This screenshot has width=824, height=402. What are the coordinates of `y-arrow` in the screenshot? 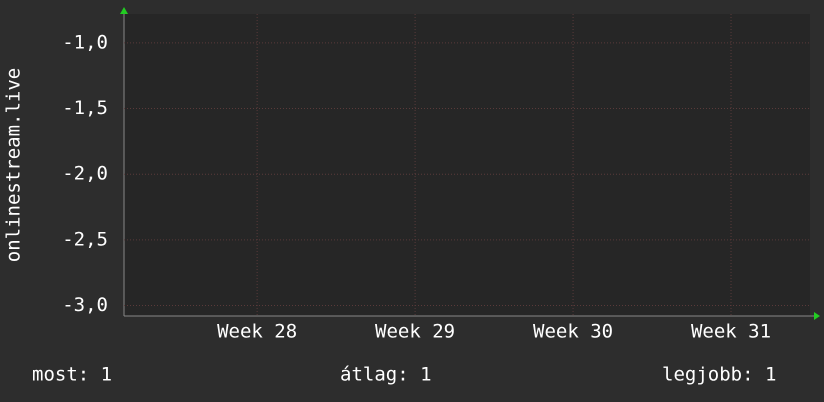 It's located at (124, 10).